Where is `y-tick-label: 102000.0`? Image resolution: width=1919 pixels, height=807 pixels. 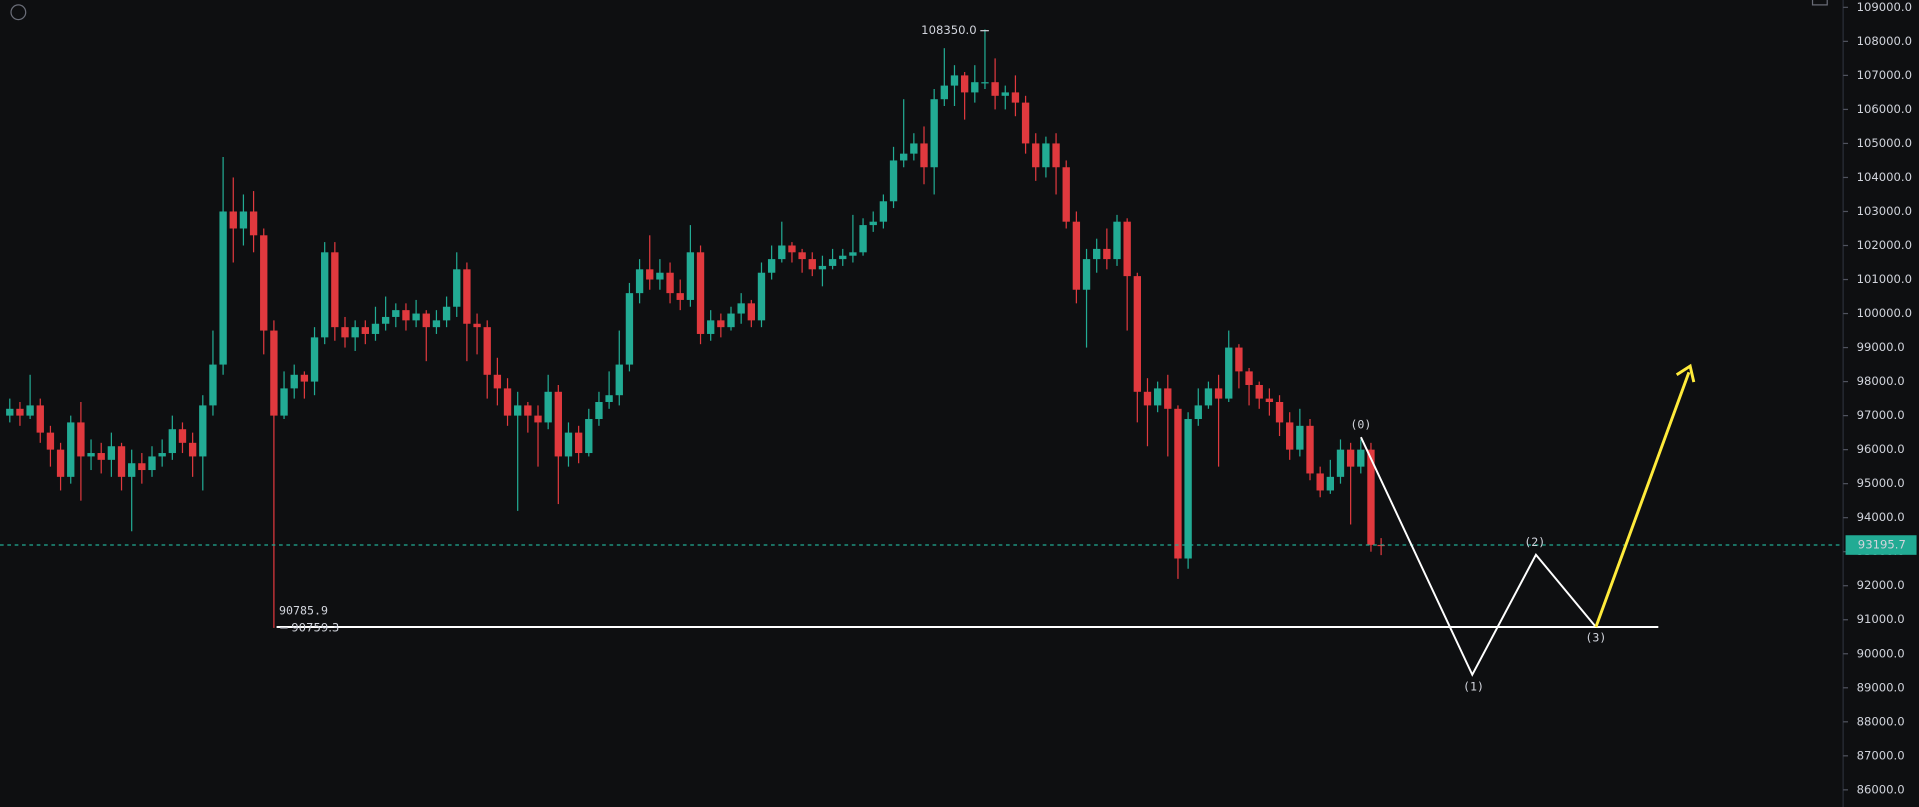 y-tick-label: 102000.0 is located at coordinates (1884, 245).